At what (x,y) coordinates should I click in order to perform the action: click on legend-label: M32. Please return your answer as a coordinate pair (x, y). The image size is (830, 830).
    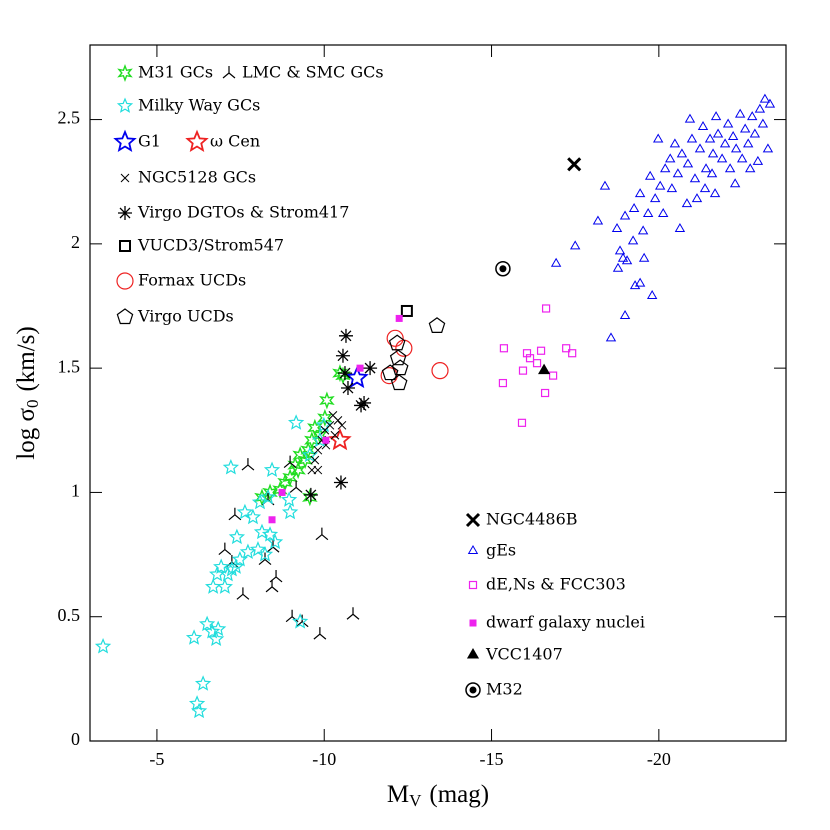
    Looking at the image, I should click on (504, 689).